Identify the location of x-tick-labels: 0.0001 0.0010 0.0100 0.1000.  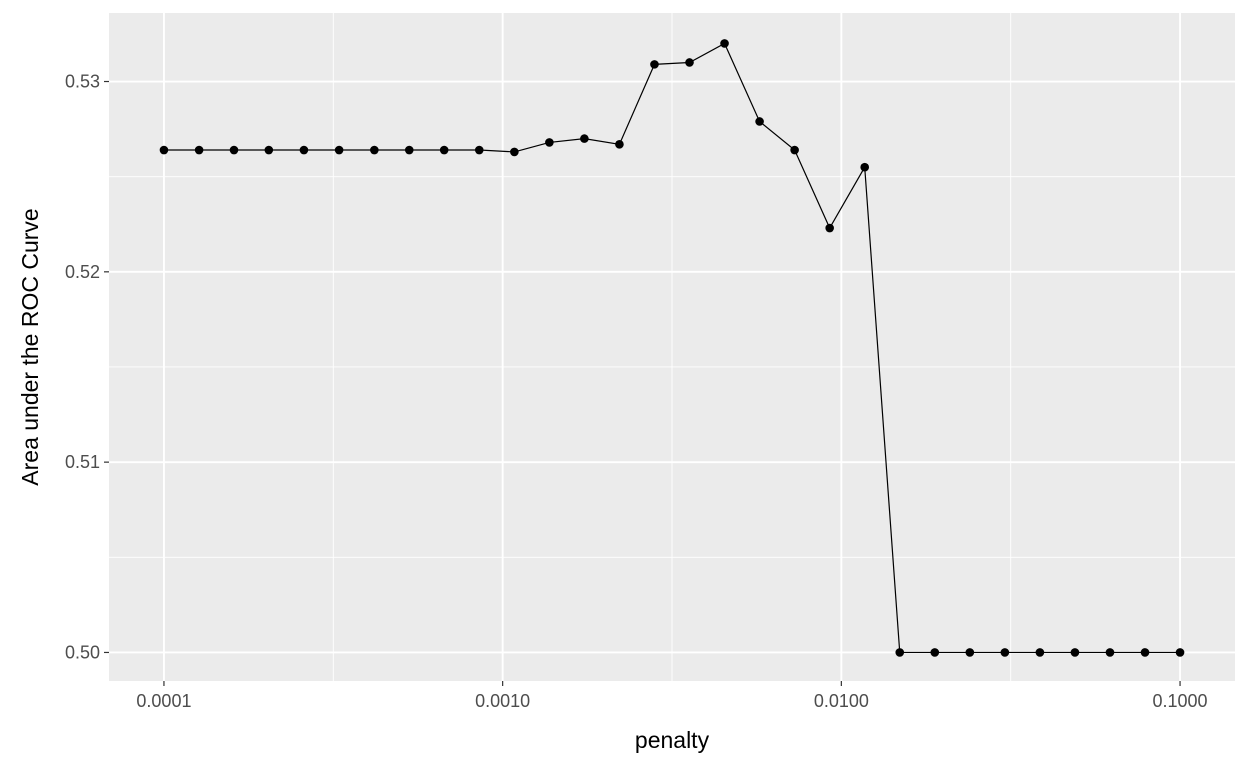
(671, 701).